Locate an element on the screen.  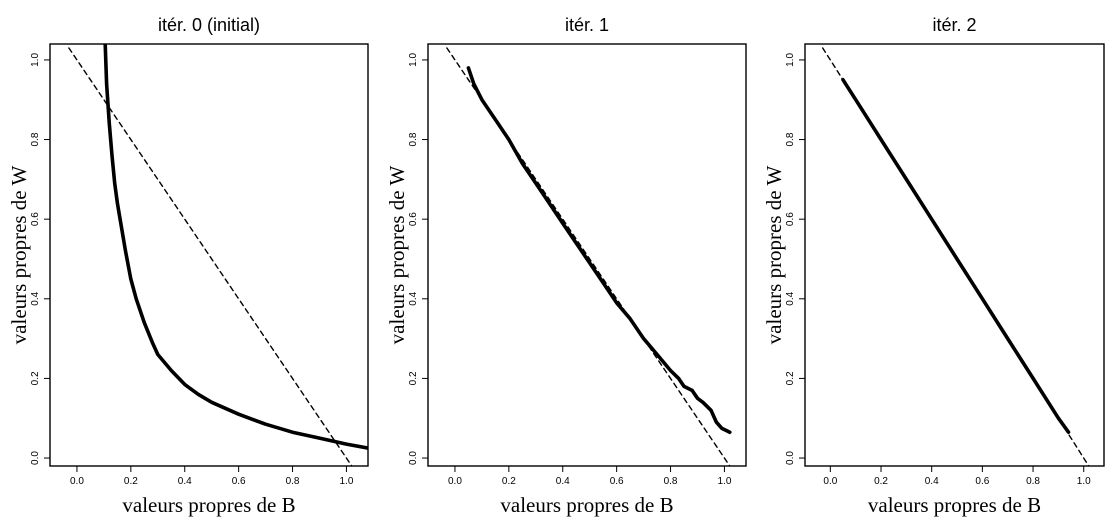
panel-title: itér. 2 is located at coordinates (954, 25).